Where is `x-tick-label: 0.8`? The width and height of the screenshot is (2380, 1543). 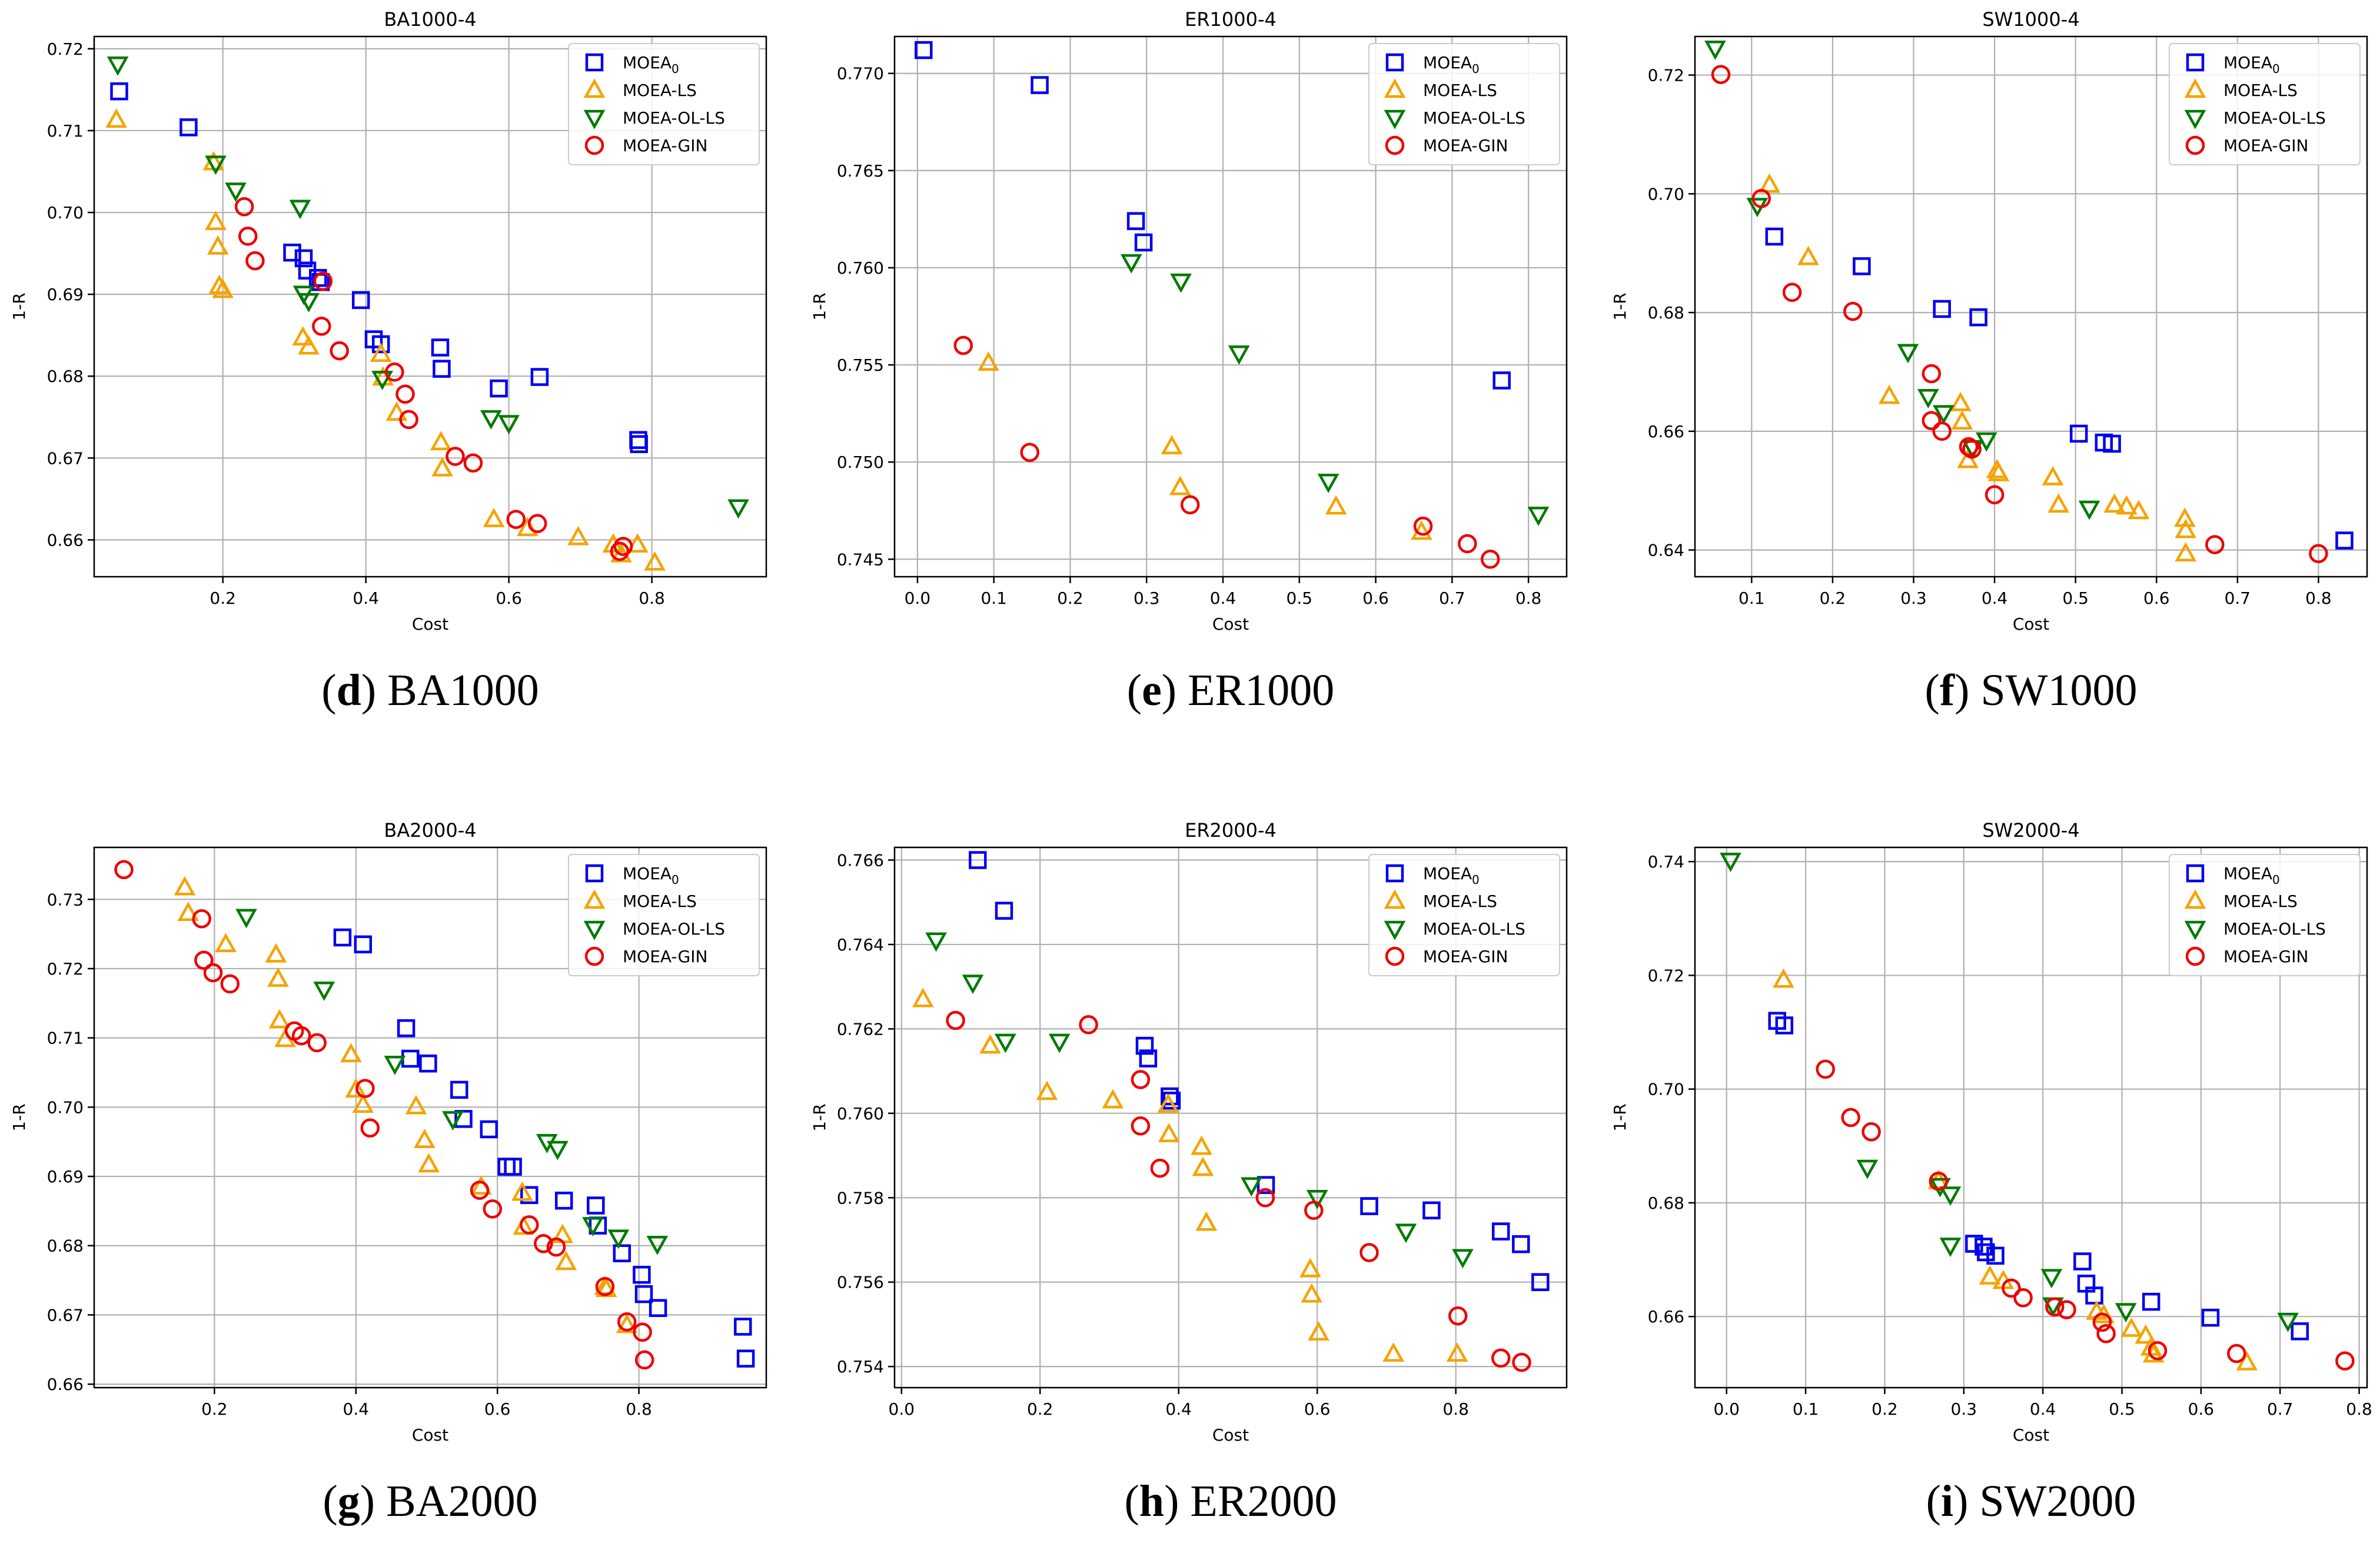
x-tick-label: 0.8 is located at coordinates (1455, 1409).